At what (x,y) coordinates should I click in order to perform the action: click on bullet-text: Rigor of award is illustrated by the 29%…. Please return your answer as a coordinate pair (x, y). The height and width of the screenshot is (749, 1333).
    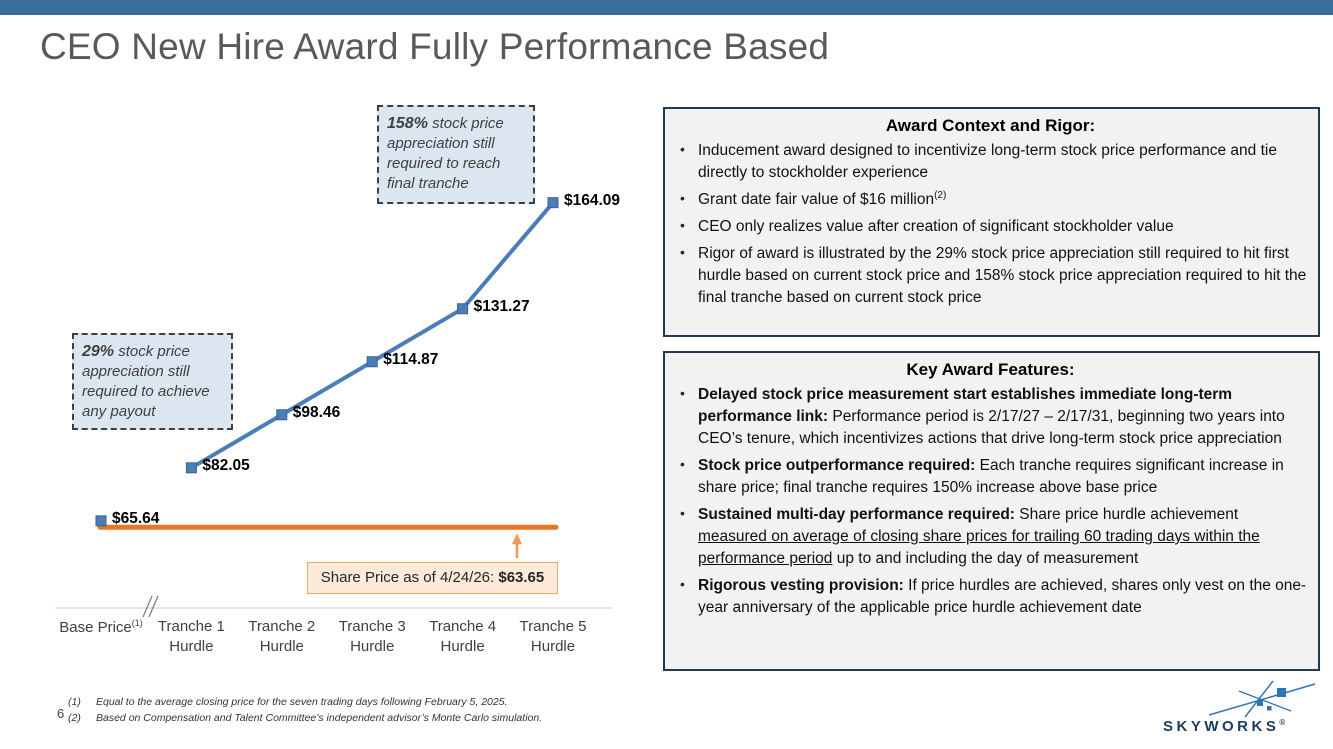
    Looking at the image, I should click on (1002, 276).